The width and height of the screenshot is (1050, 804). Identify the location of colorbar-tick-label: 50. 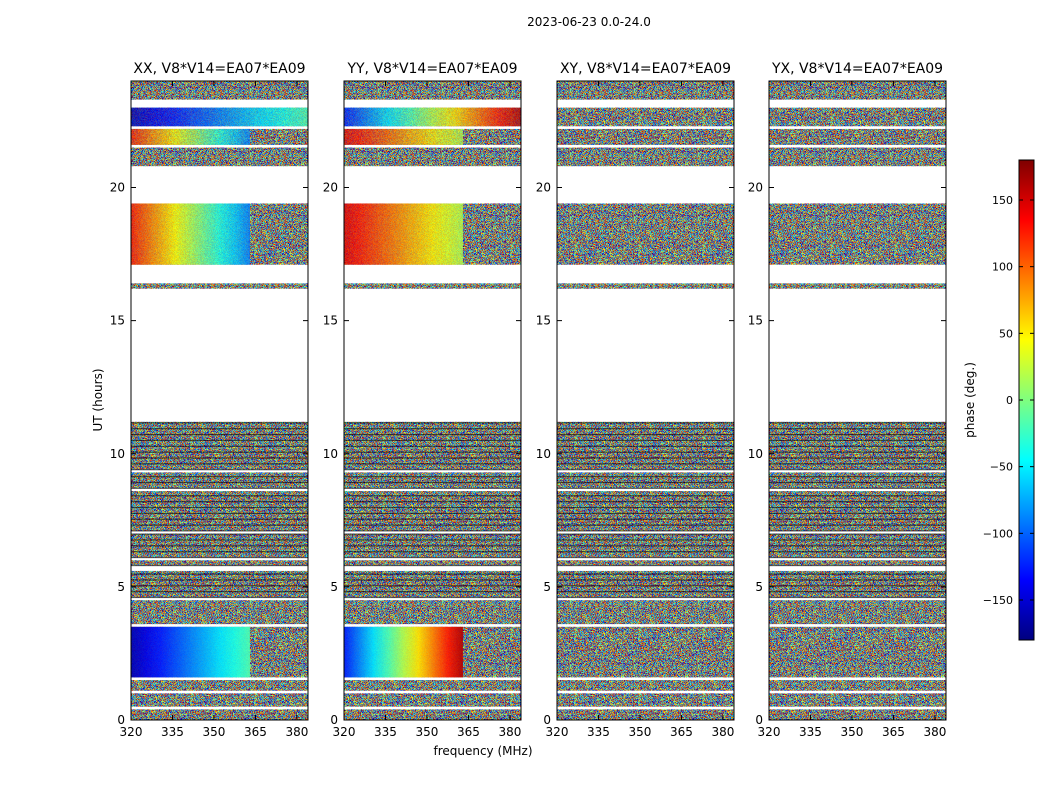
(1006, 333).